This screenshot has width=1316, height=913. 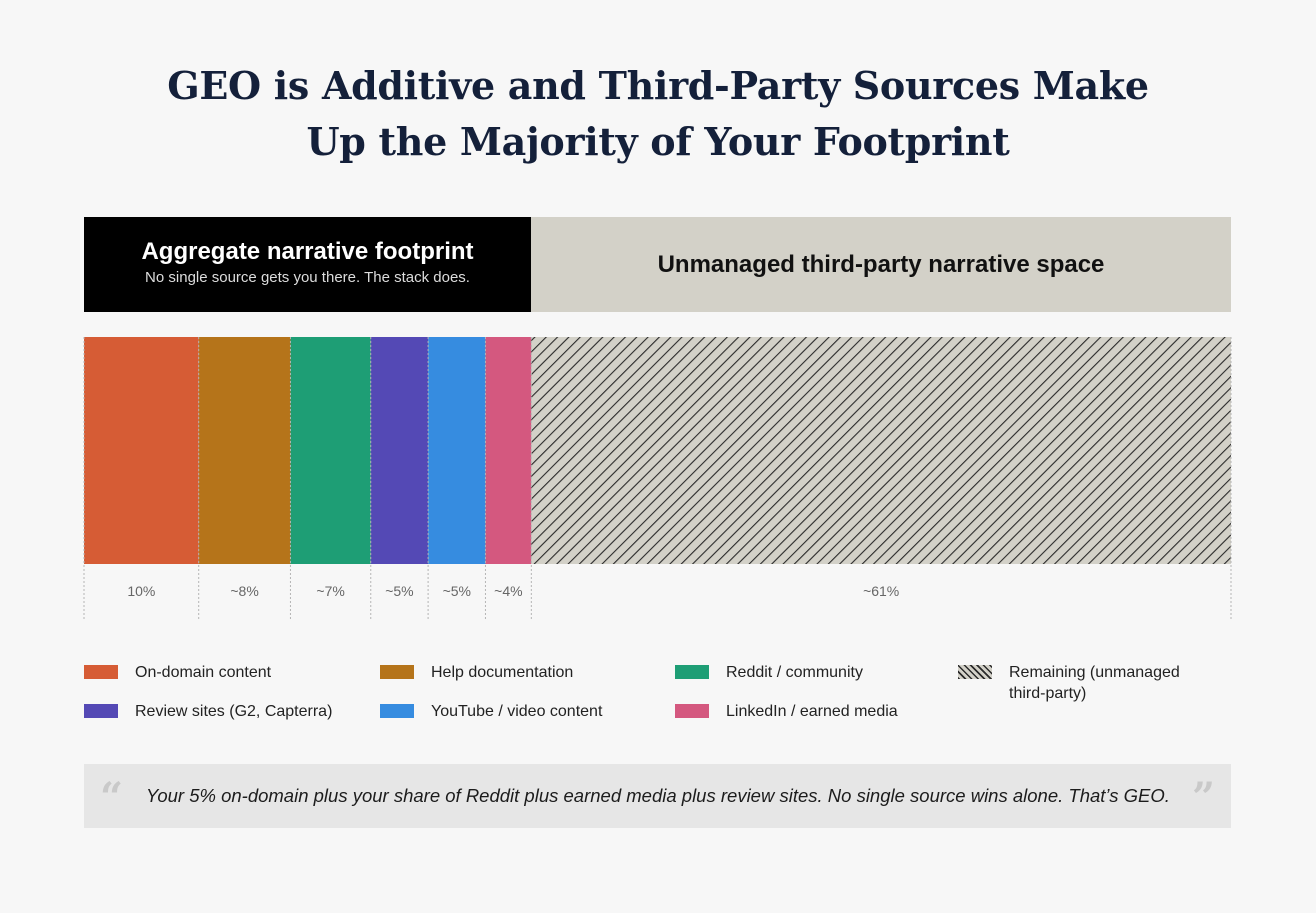 What do you see at coordinates (330, 591) in the screenshot?
I see `data-label: ~7%` at bounding box center [330, 591].